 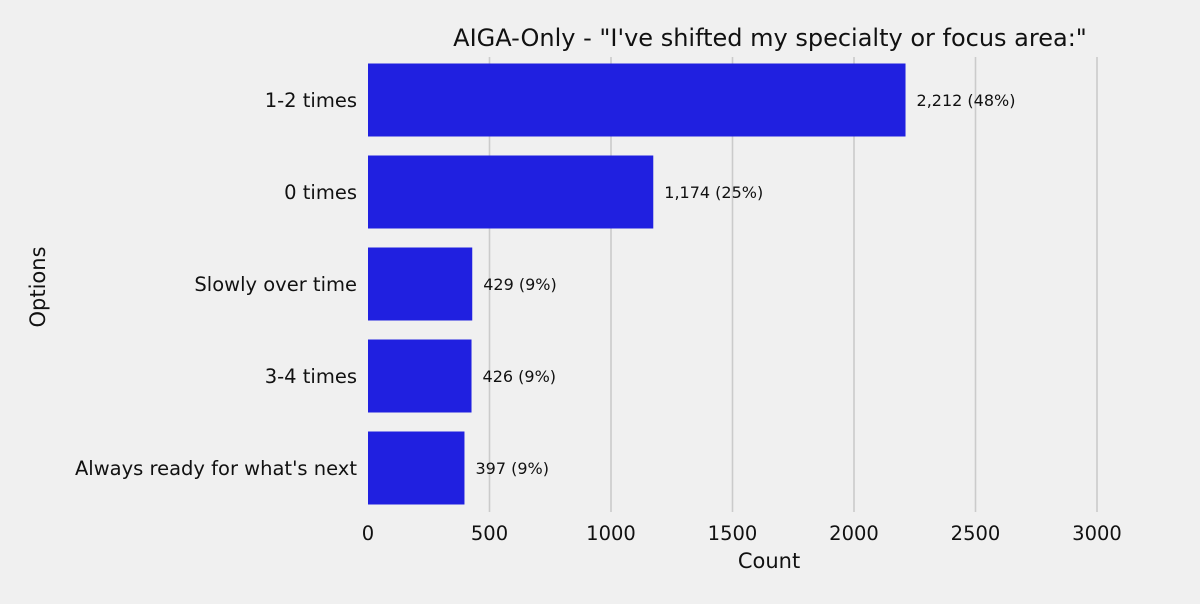 I want to click on x-tick-labels: 0 500 1000 1500 2000 2500 3000, so click(x=742, y=533).